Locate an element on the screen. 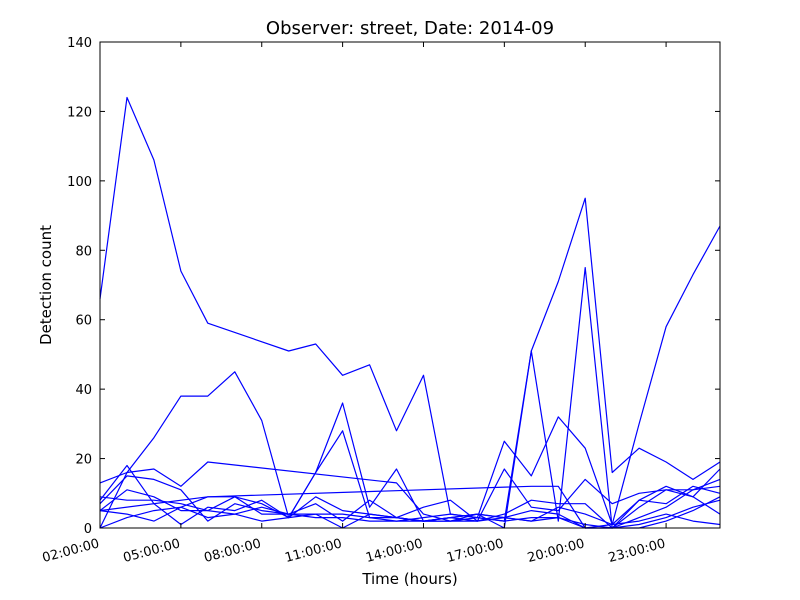 The height and width of the screenshot is (600, 800). y-tick-label: 140 is located at coordinates (79, 43).